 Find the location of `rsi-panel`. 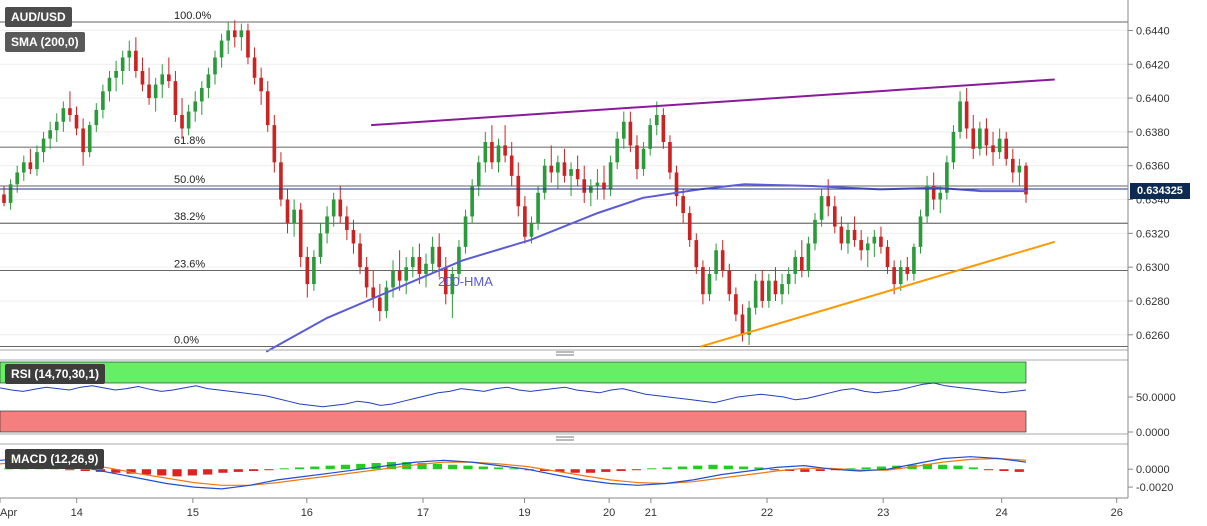

rsi-panel is located at coordinates (513, 397).